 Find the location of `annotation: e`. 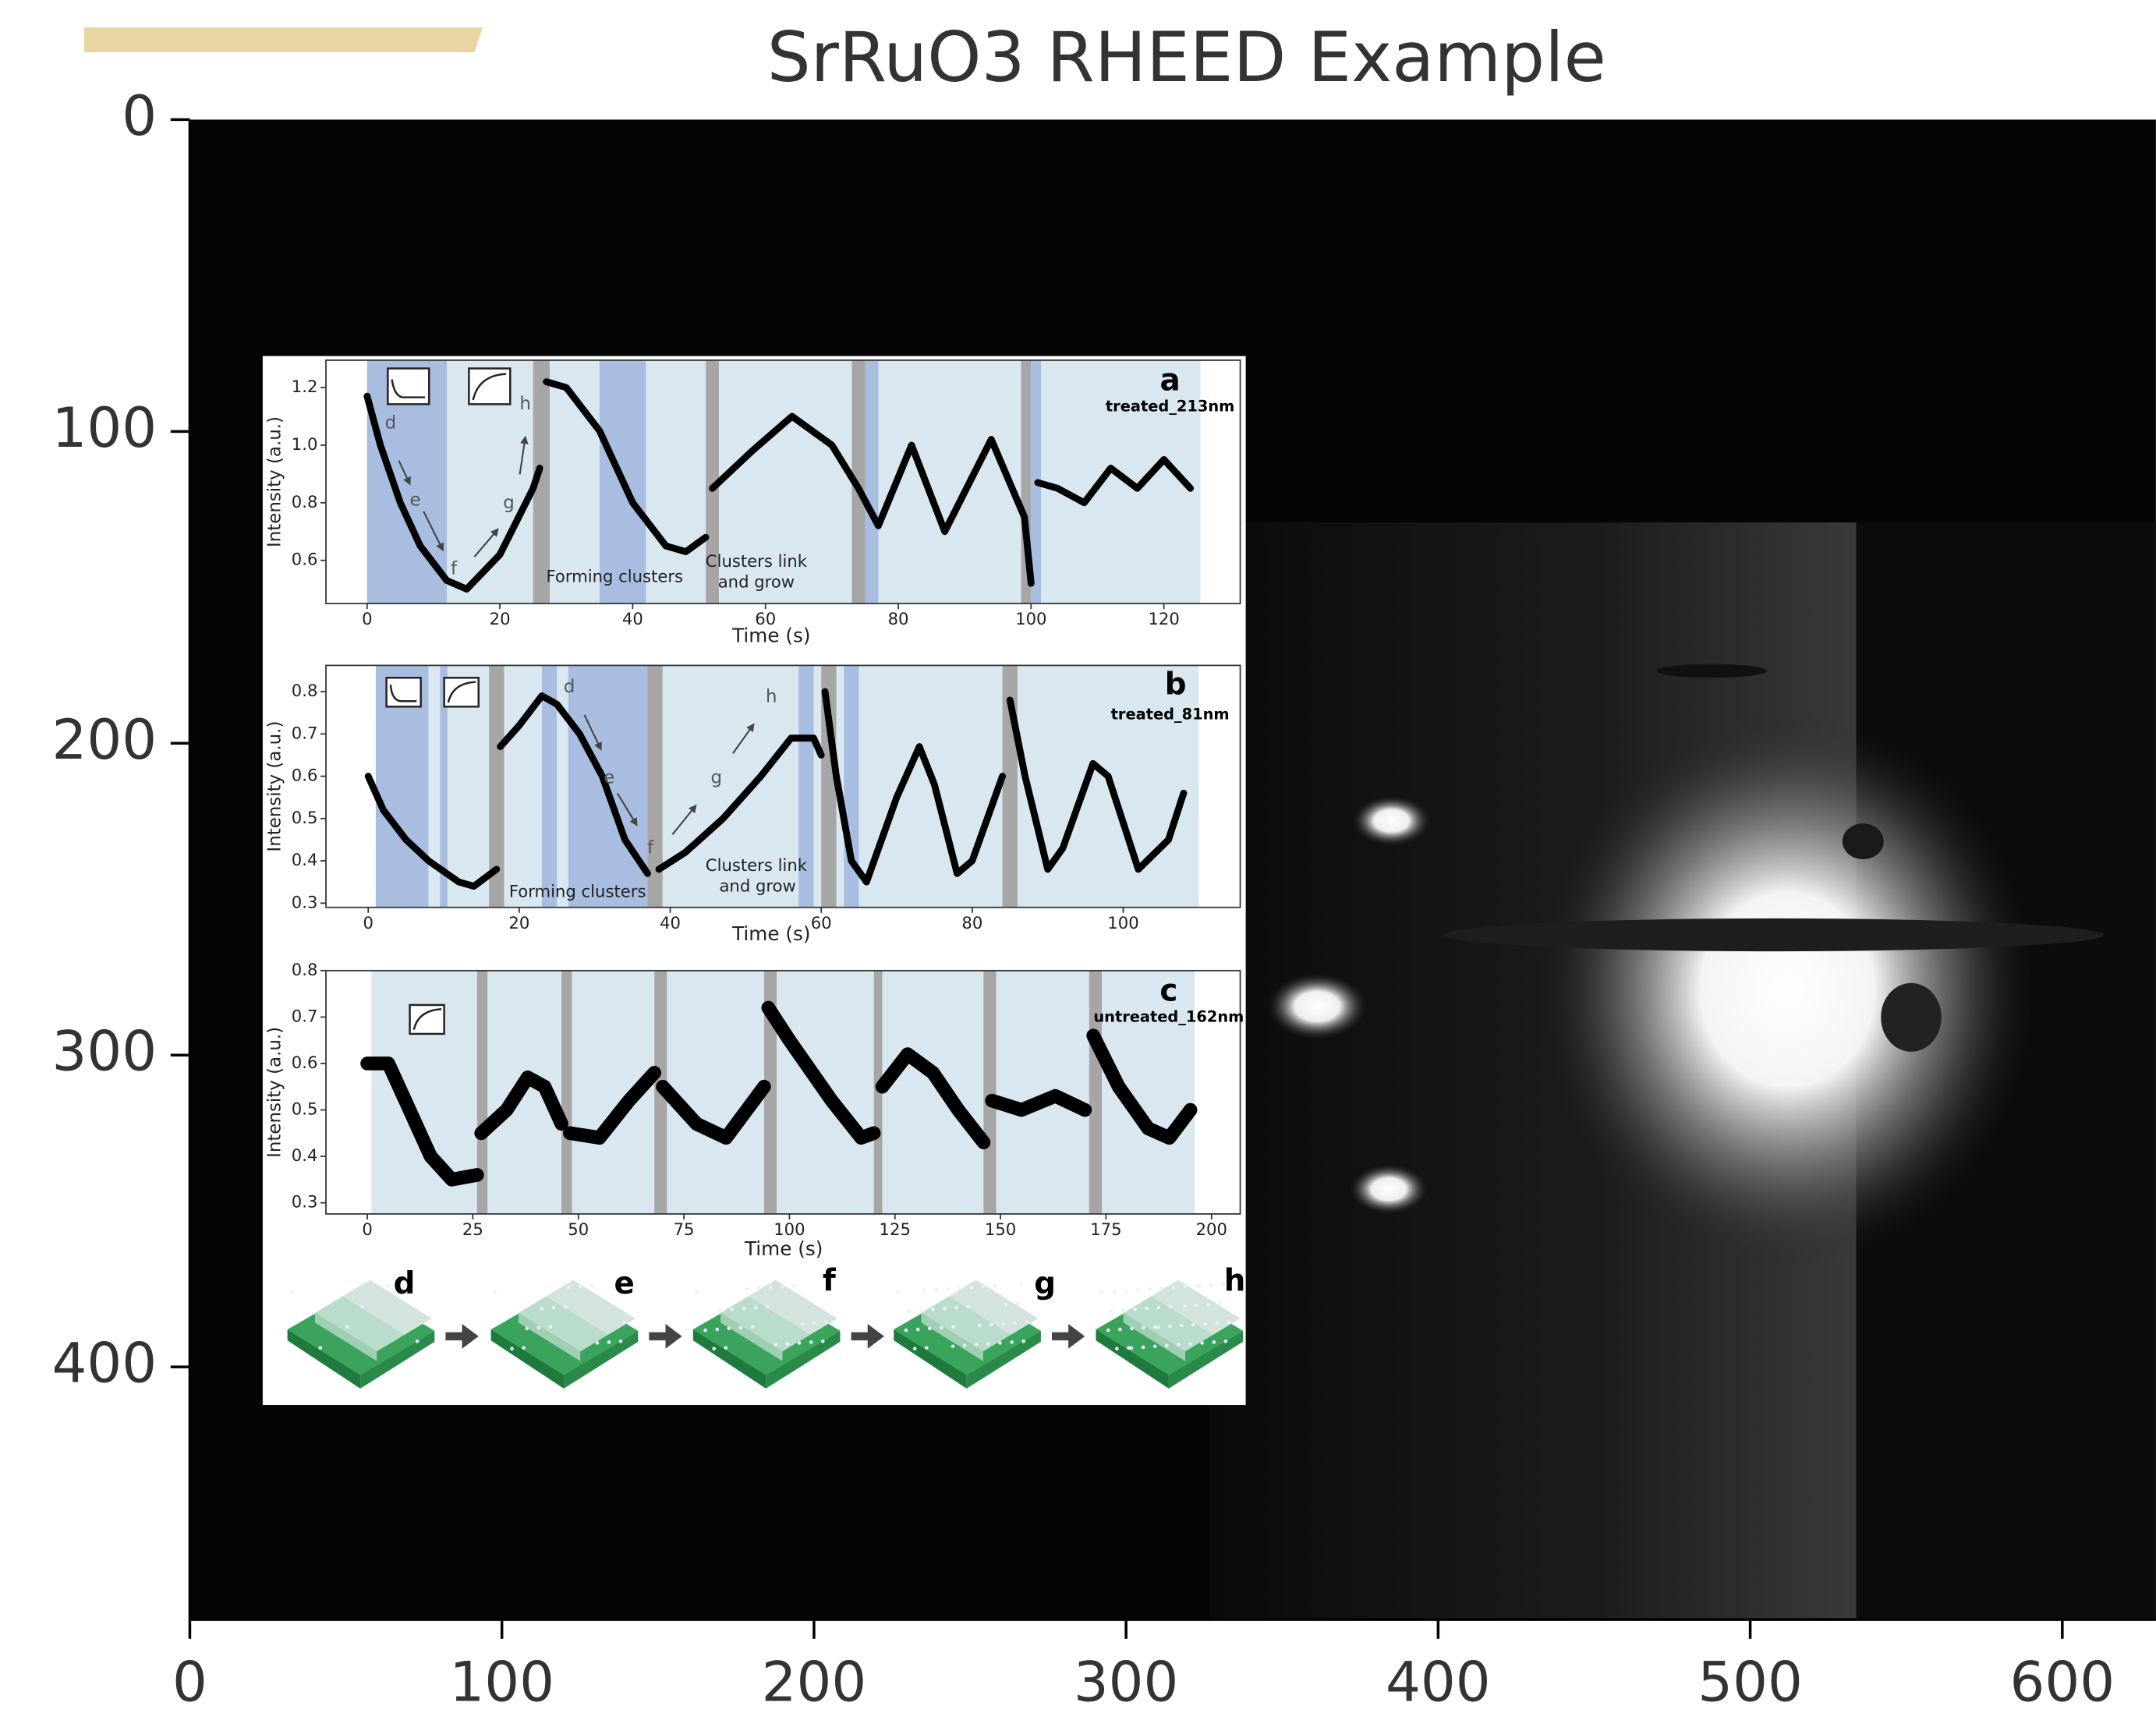

annotation: e is located at coordinates (415, 500).